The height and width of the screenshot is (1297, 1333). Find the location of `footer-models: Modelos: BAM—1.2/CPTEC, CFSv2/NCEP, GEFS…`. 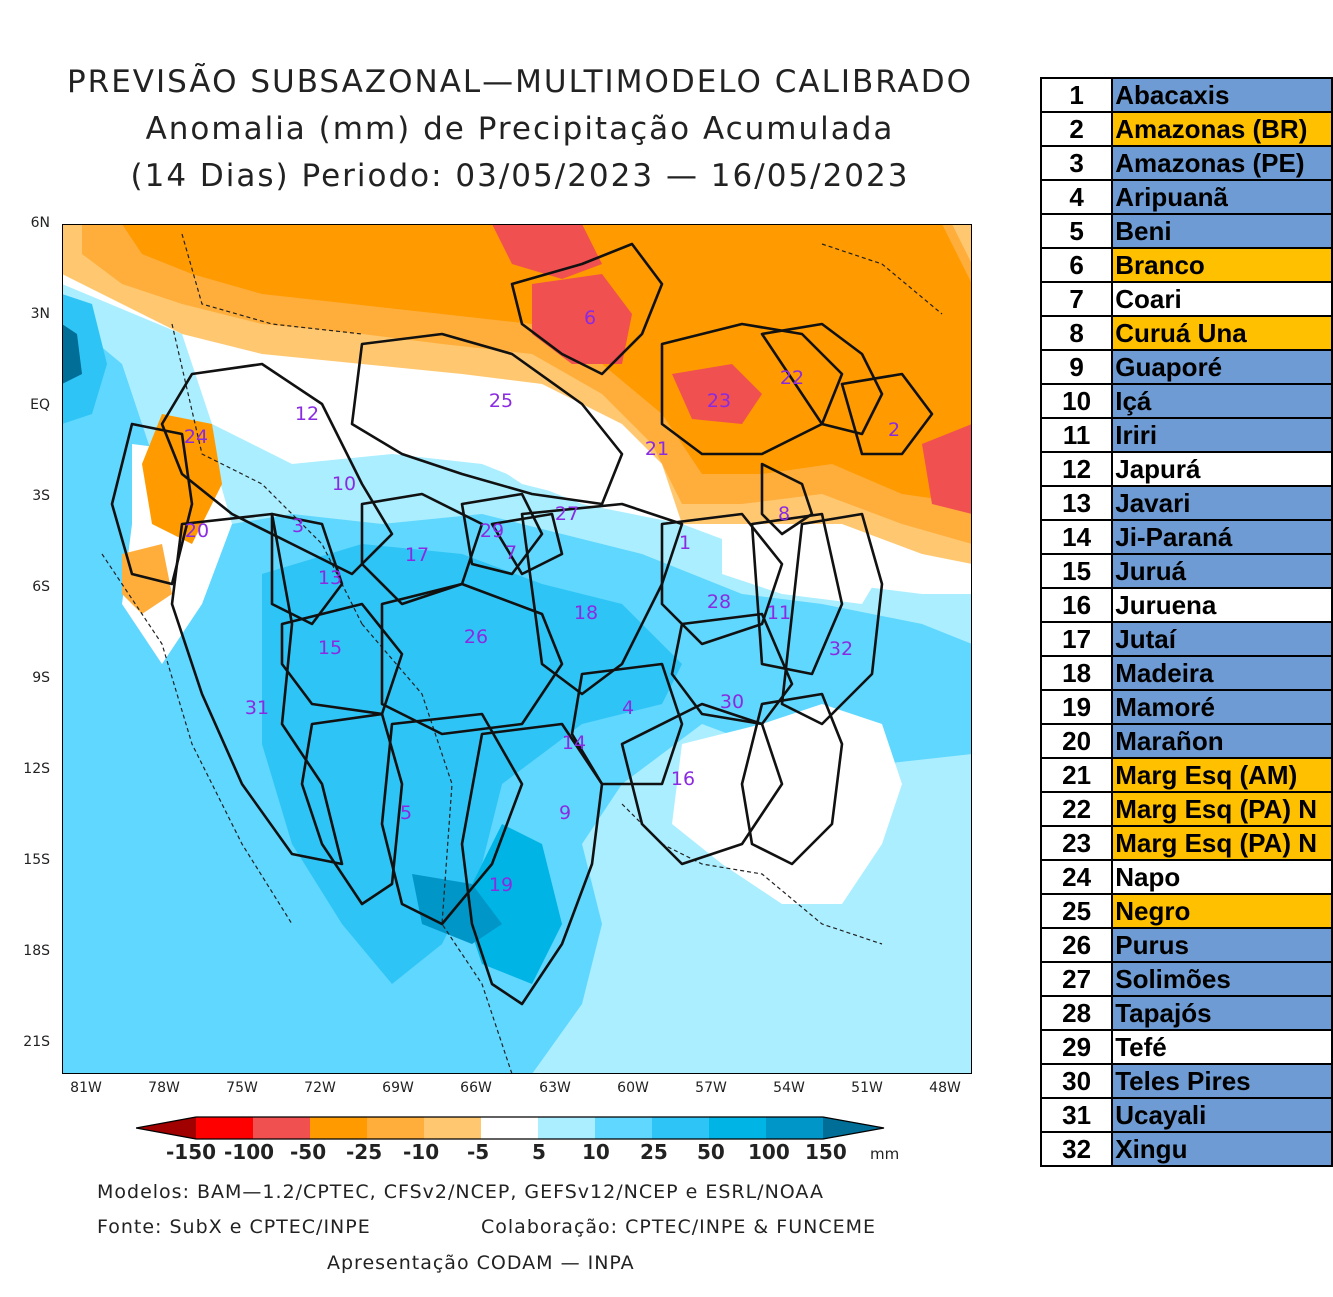

footer-models: Modelos: BAM—1.2/CPTEC, CFSv2/NCEP, GEFS… is located at coordinates (460, 1192).